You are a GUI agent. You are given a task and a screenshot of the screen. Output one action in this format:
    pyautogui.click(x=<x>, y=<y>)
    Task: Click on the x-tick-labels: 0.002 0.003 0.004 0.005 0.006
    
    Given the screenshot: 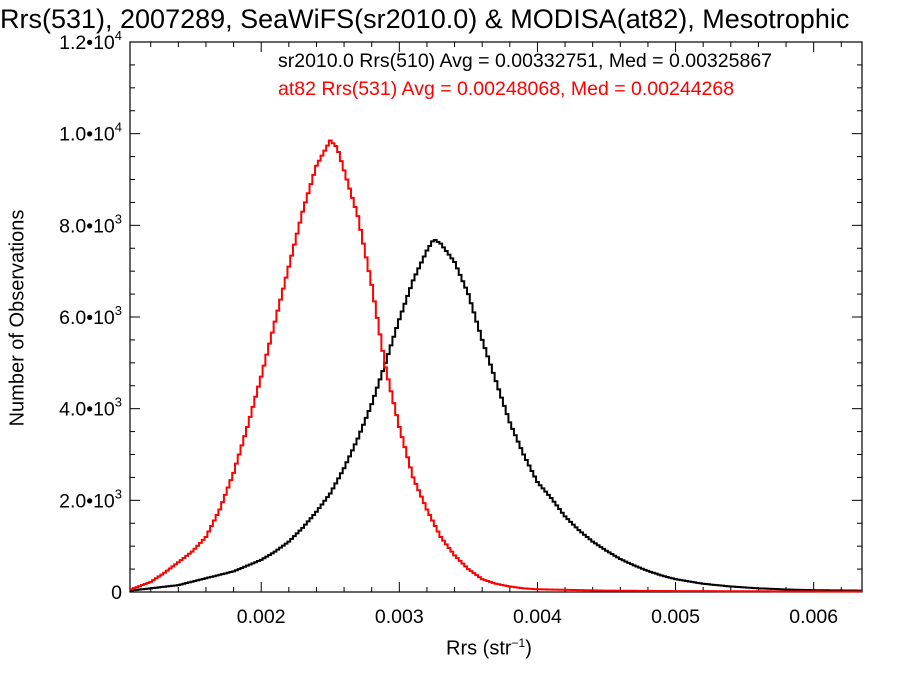 What is the action you would take?
    pyautogui.click(x=537, y=617)
    